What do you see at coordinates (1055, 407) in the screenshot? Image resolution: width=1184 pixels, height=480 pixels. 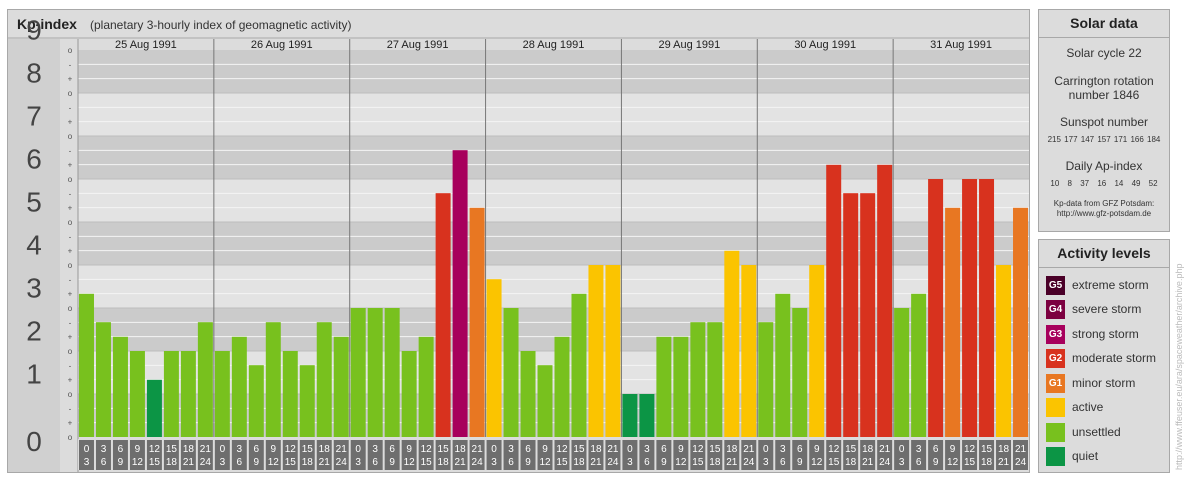 I see `level-swatch` at bounding box center [1055, 407].